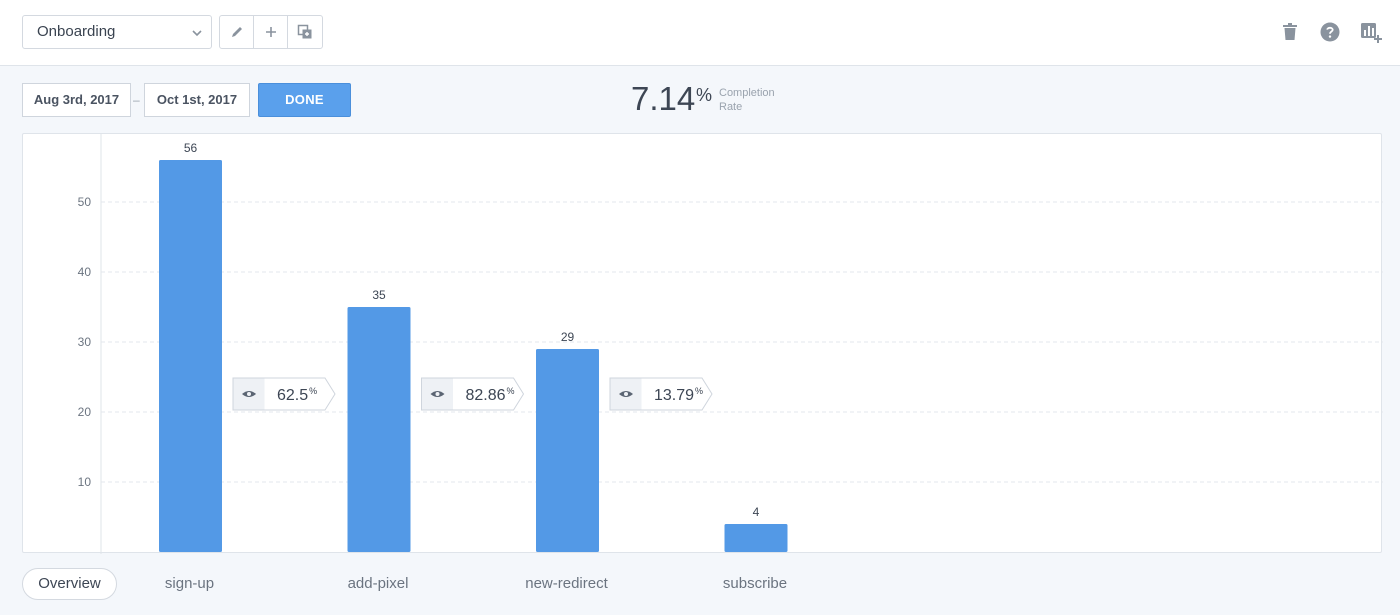 The height and width of the screenshot is (615, 1400). What do you see at coordinates (85, 202) in the screenshot?
I see `y-tick-label: 50` at bounding box center [85, 202].